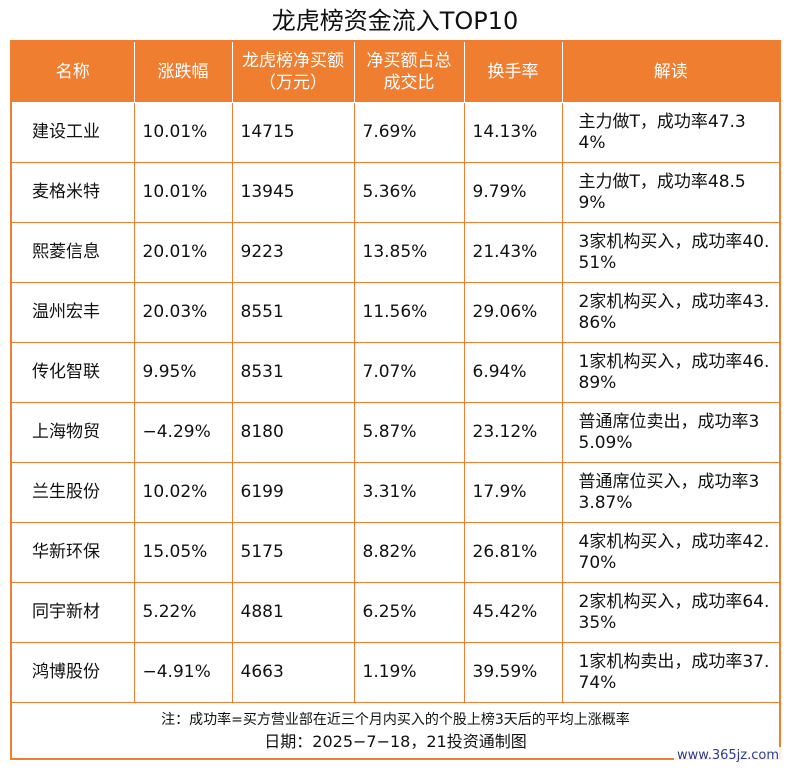 The height and width of the screenshot is (770, 790). I want to click on cell-net-buy: 5175, so click(293, 552).